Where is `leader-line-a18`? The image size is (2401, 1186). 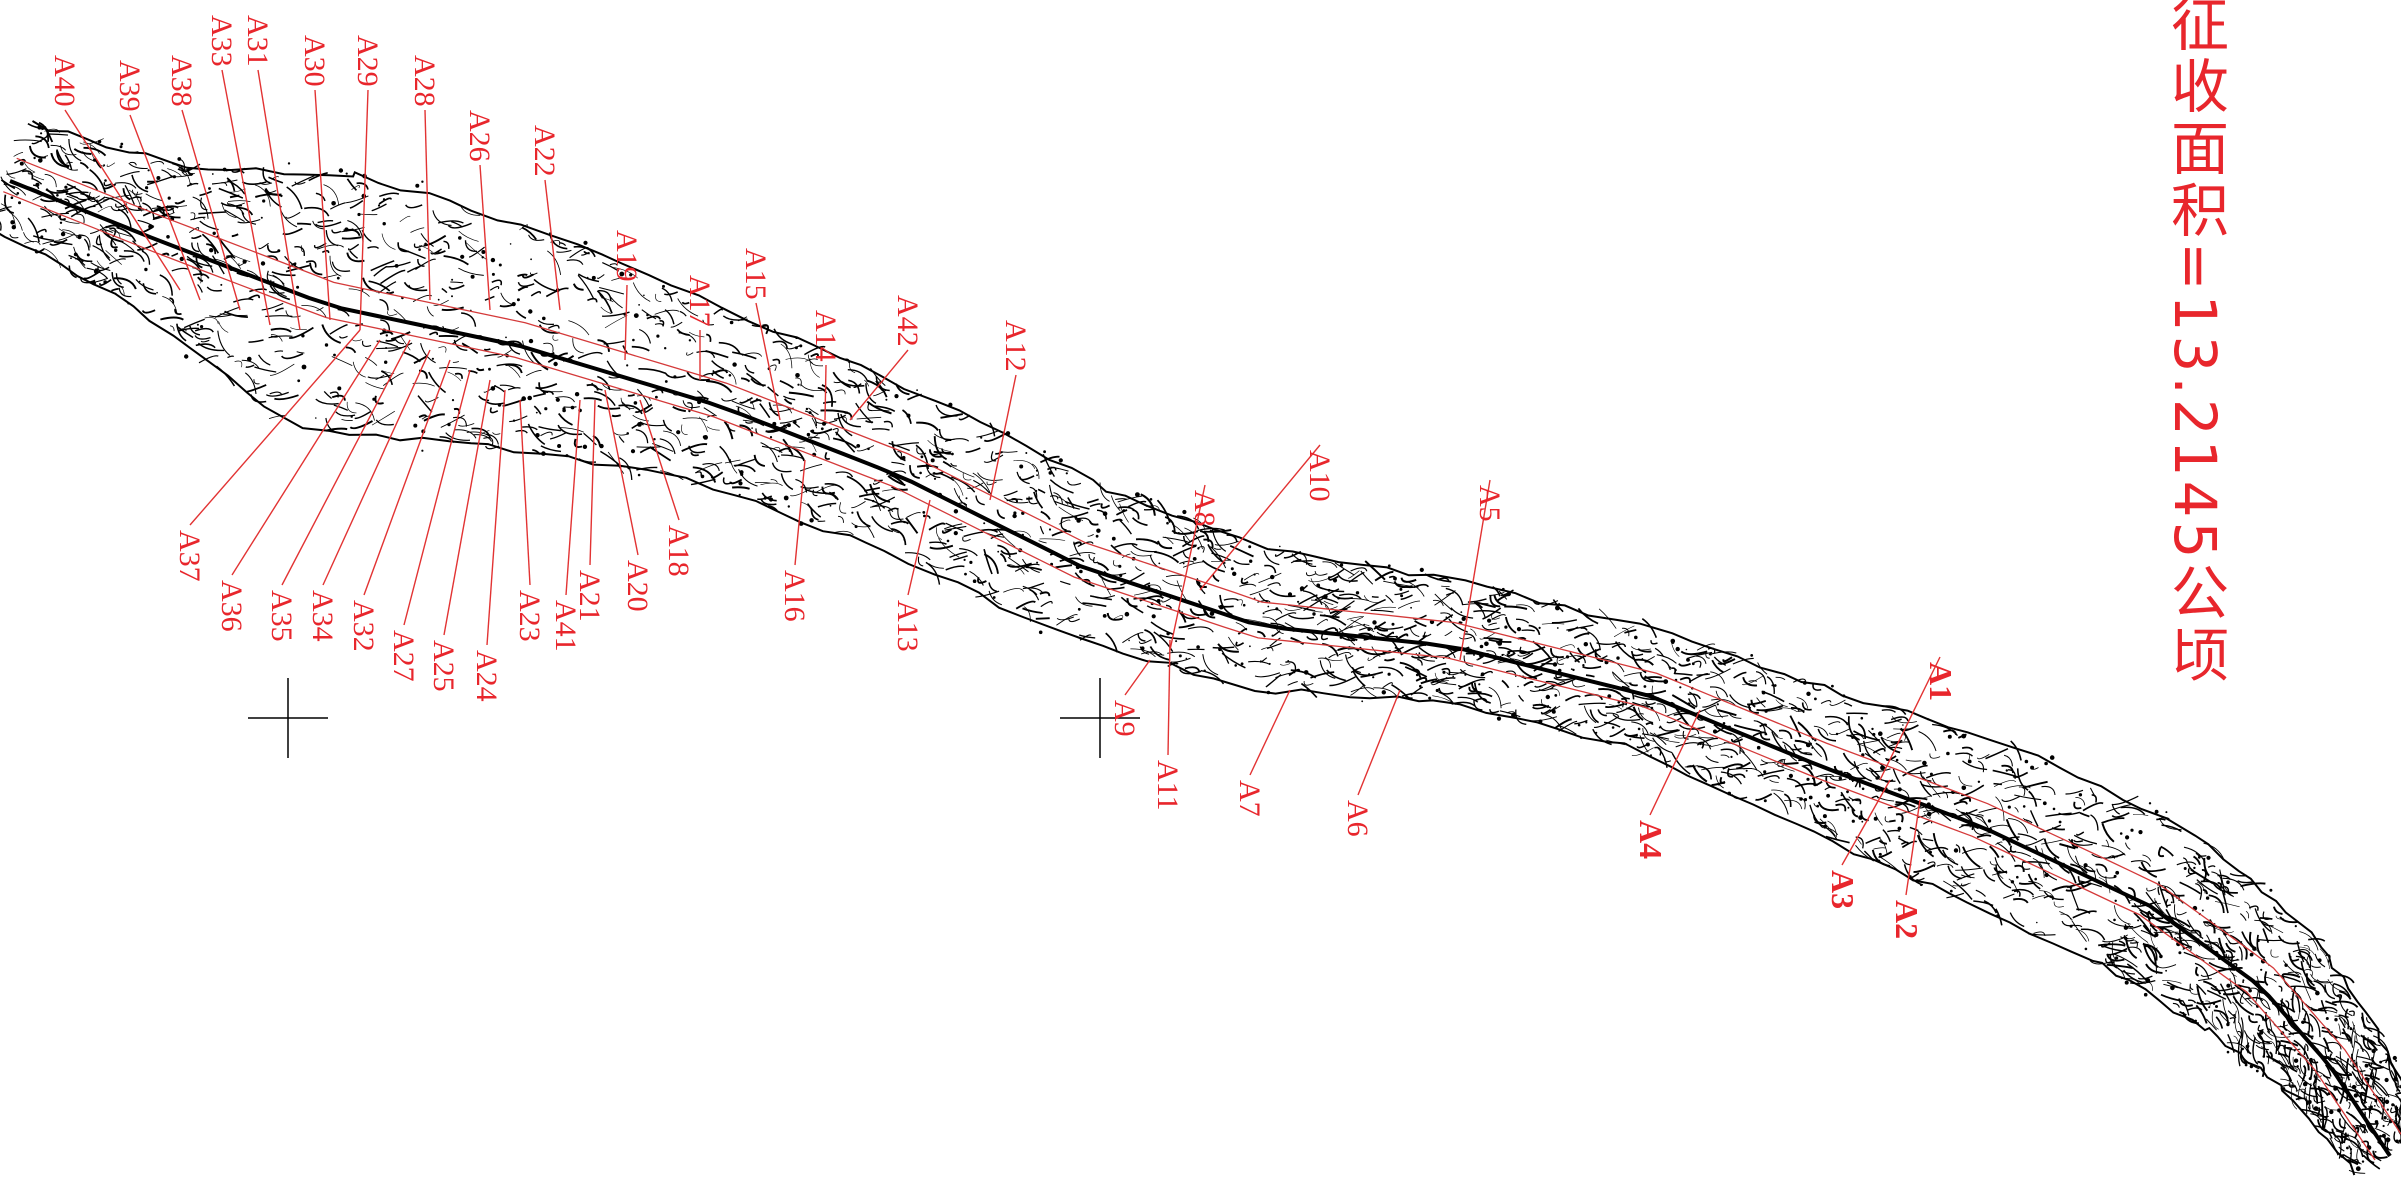
leader-line-a18 is located at coordinates (659, 460).